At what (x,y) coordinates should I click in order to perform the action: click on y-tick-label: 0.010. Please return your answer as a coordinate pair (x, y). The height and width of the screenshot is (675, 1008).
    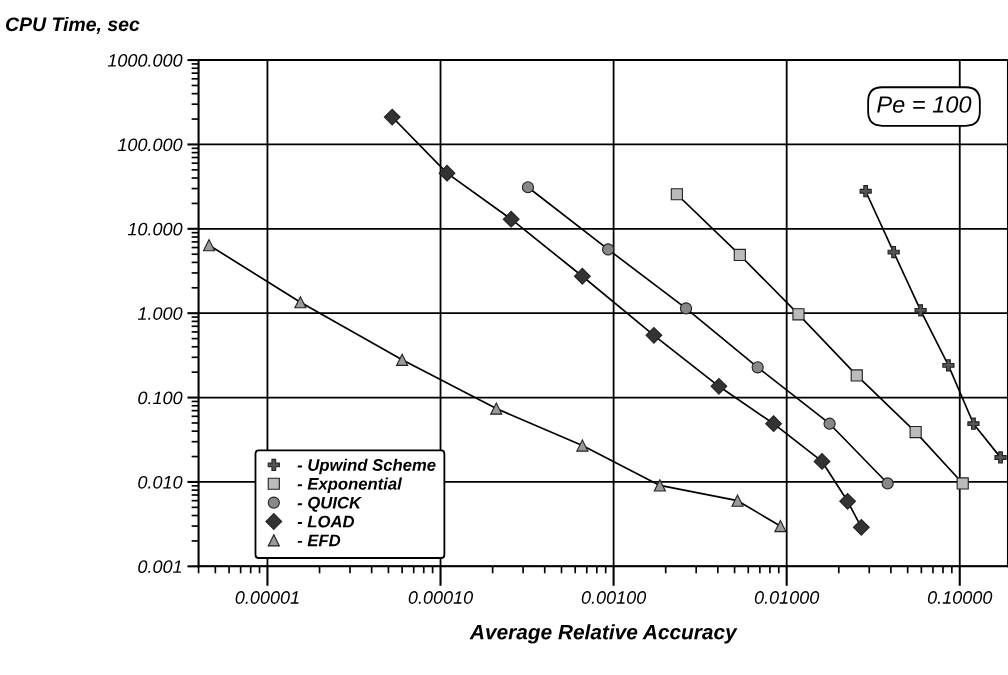
    Looking at the image, I should click on (160, 482).